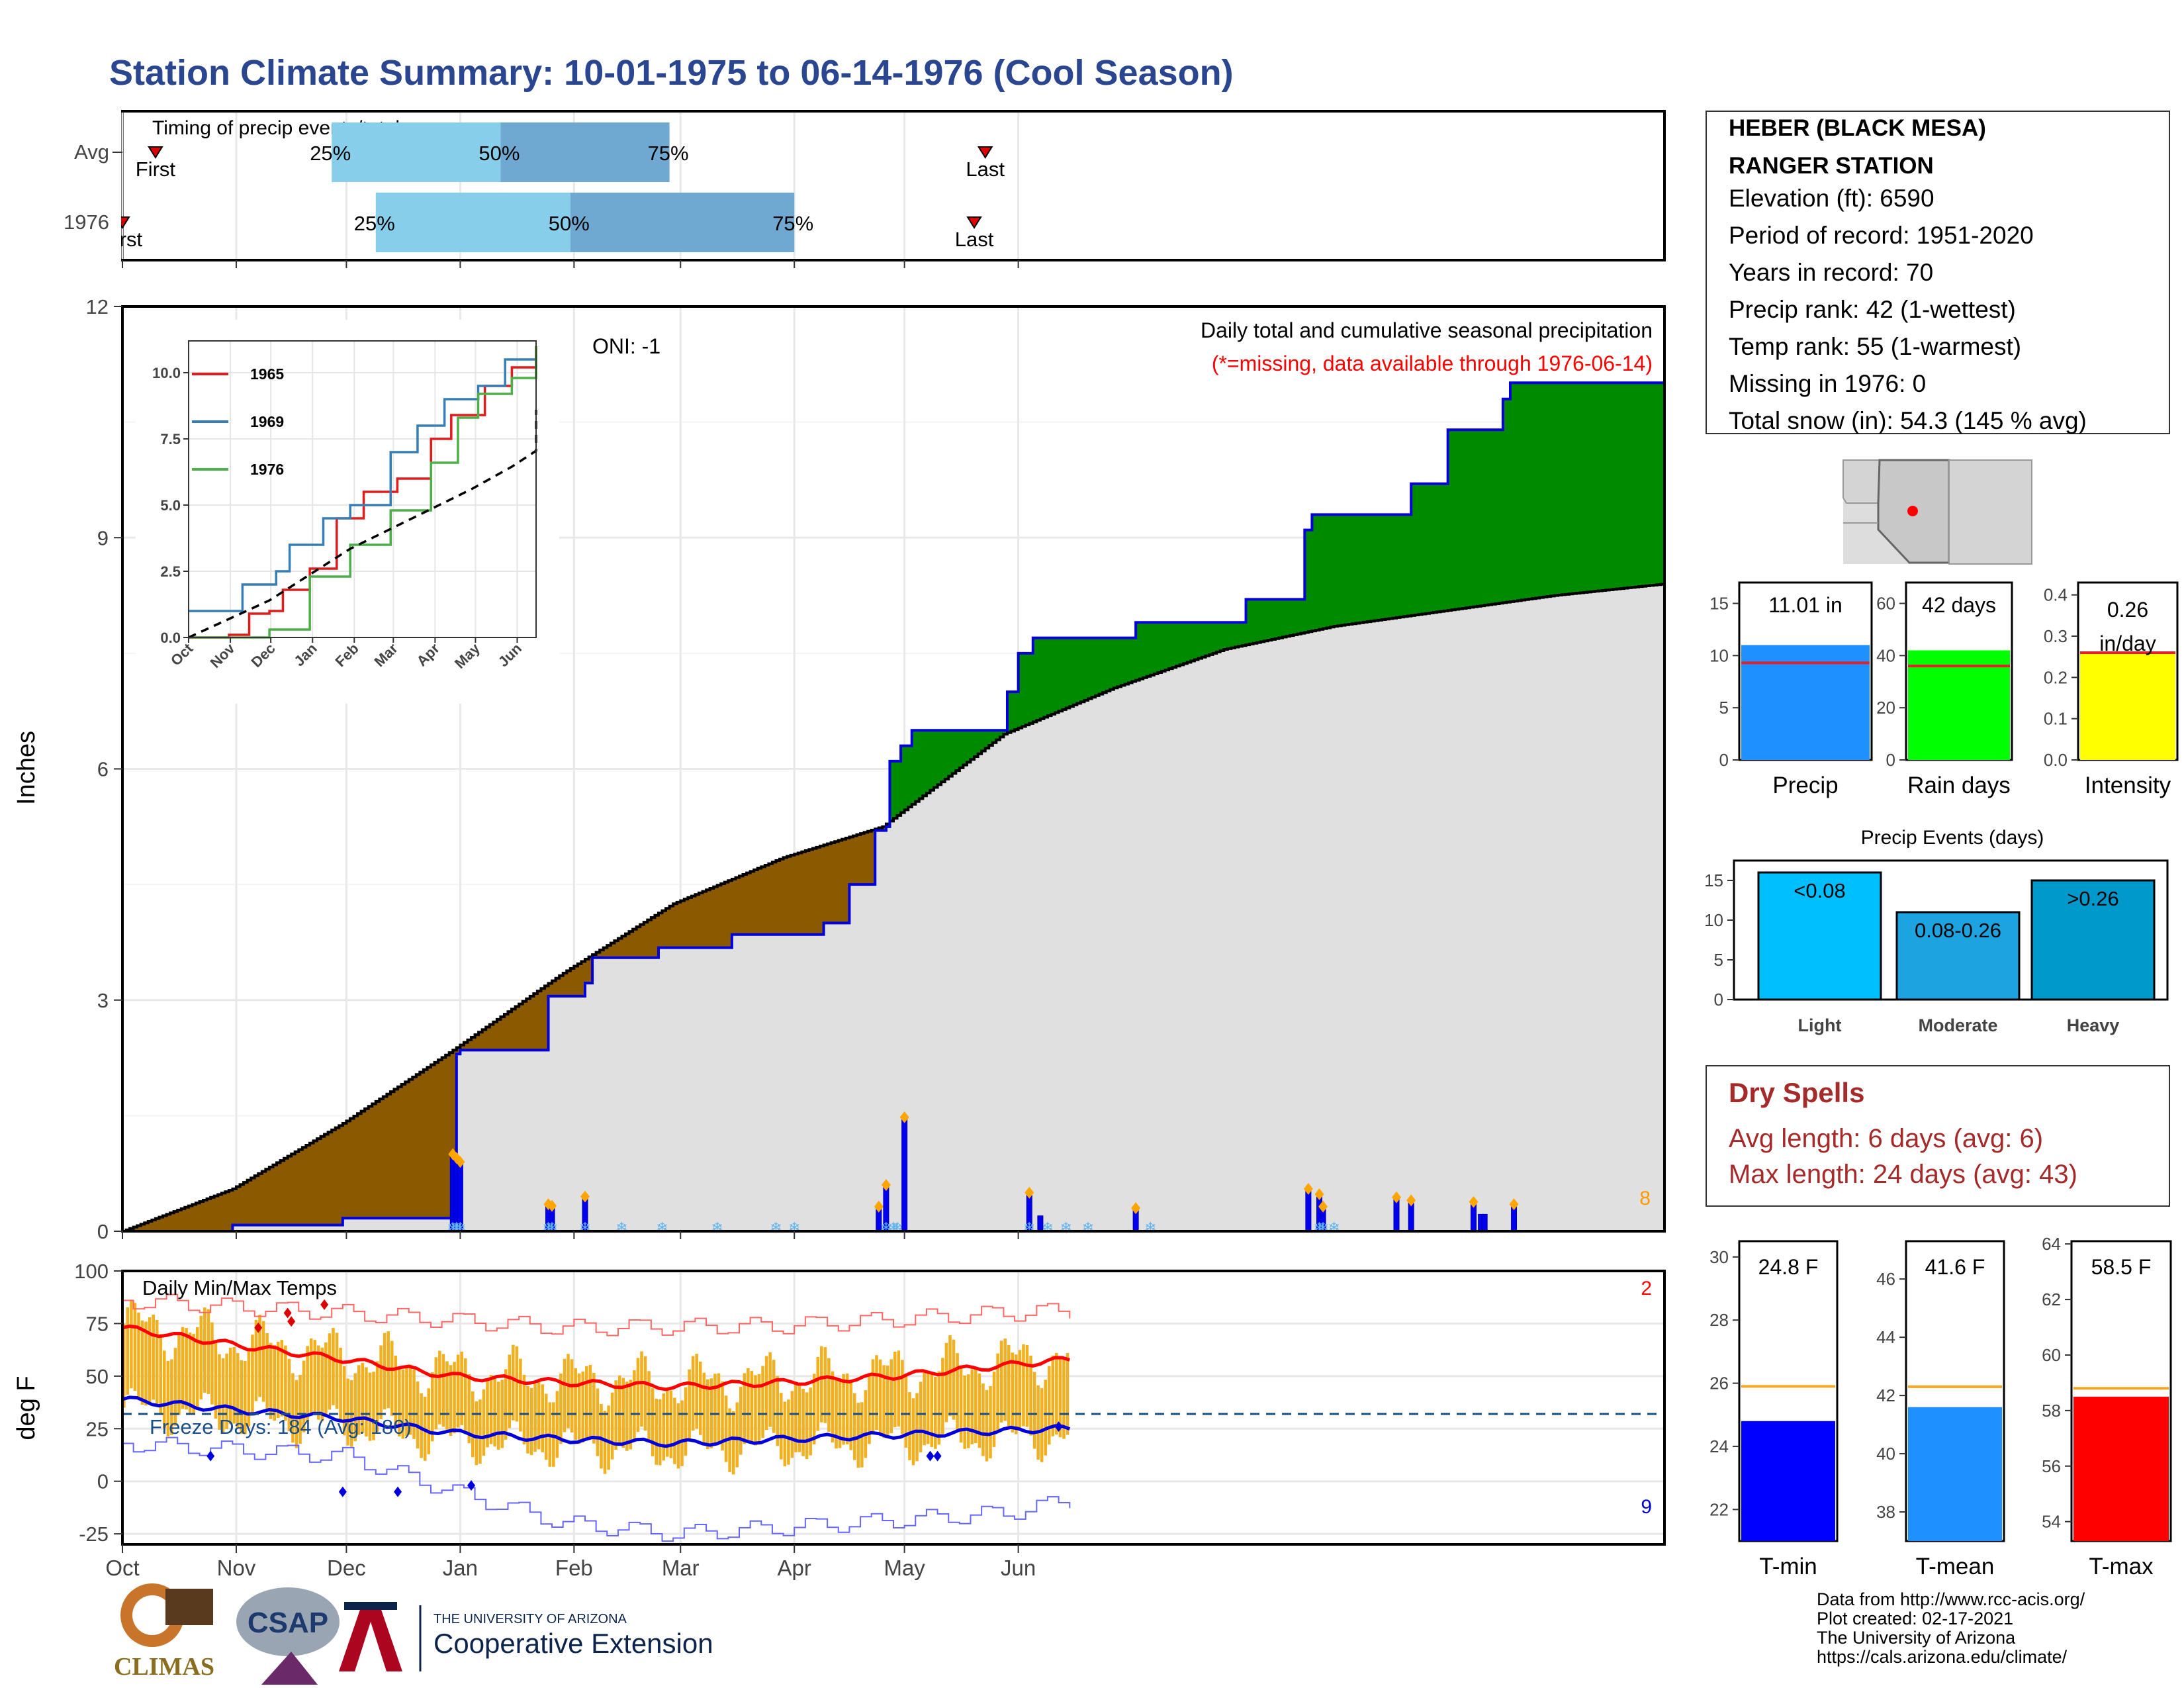 The width and height of the screenshot is (2184, 1688). Describe the element at coordinates (287, 1313) in the screenshot. I see `record-high-marker` at that location.